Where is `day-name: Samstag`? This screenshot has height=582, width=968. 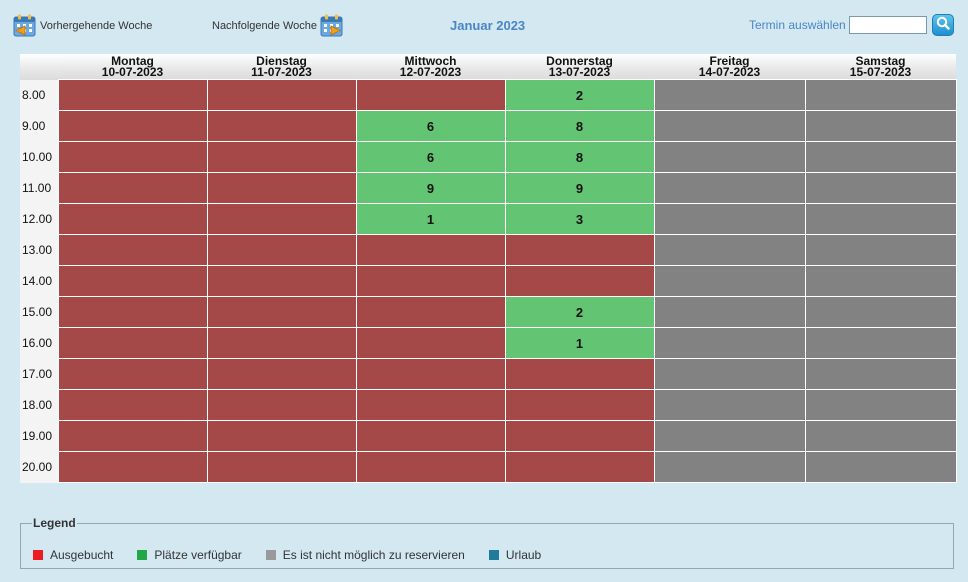 day-name: Samstag is located at coordinates (880, 60).